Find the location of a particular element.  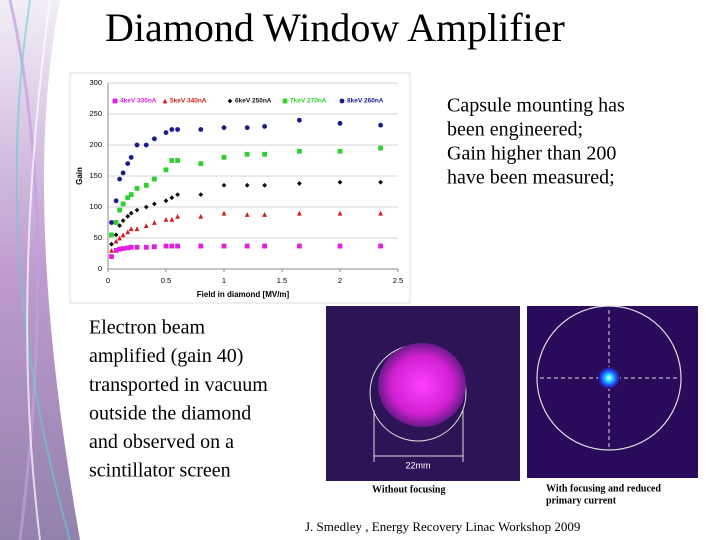

x-tick-label: 1 is located at coordinates (224, 280).